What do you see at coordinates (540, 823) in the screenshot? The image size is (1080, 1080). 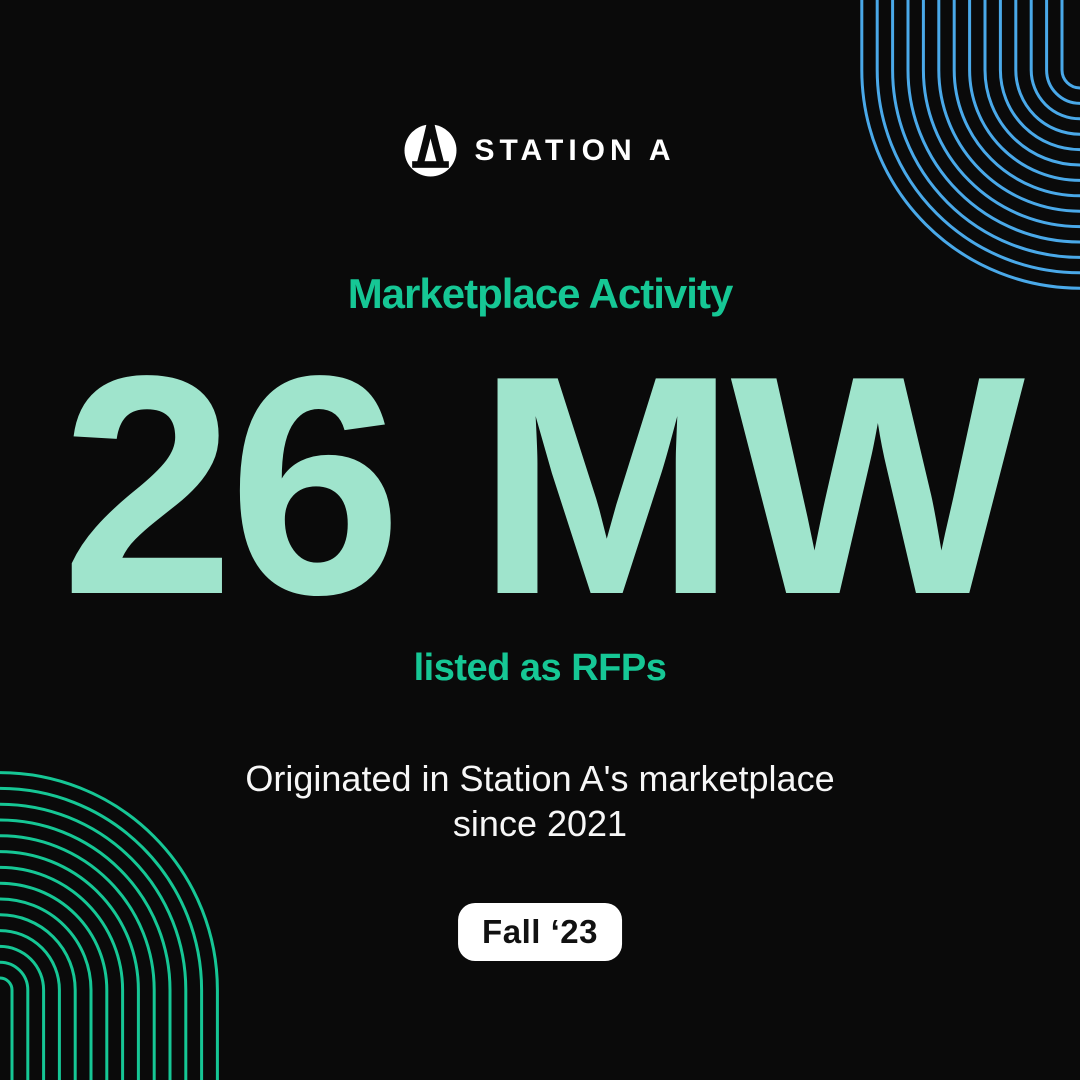 I see `description-line2: since 2021` at bounding box center [540, 823].